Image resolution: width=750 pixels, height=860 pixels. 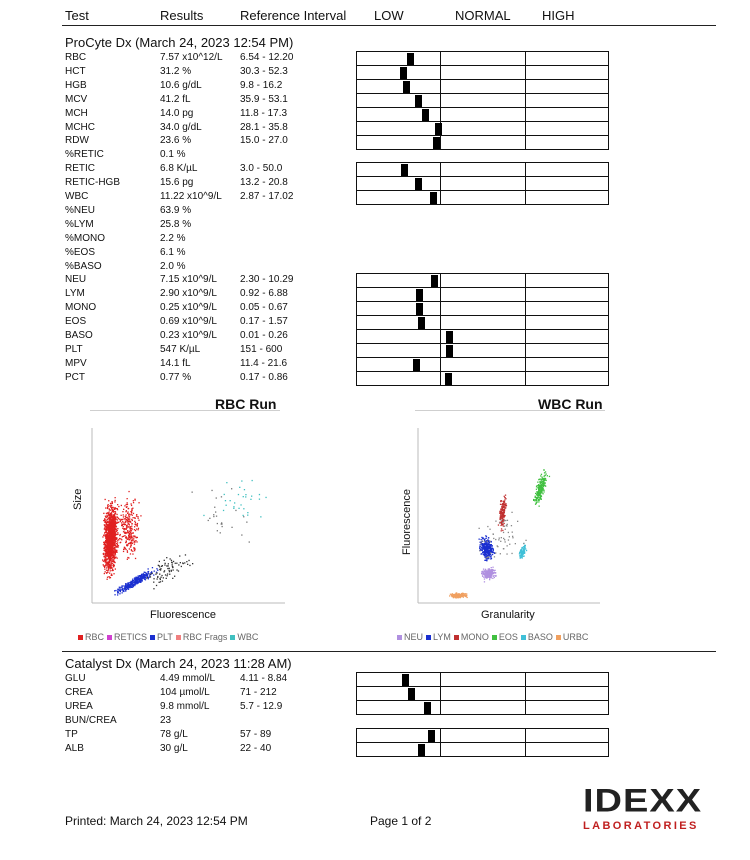 I want to click on test-name: BASO, so click(x=79, y=335).